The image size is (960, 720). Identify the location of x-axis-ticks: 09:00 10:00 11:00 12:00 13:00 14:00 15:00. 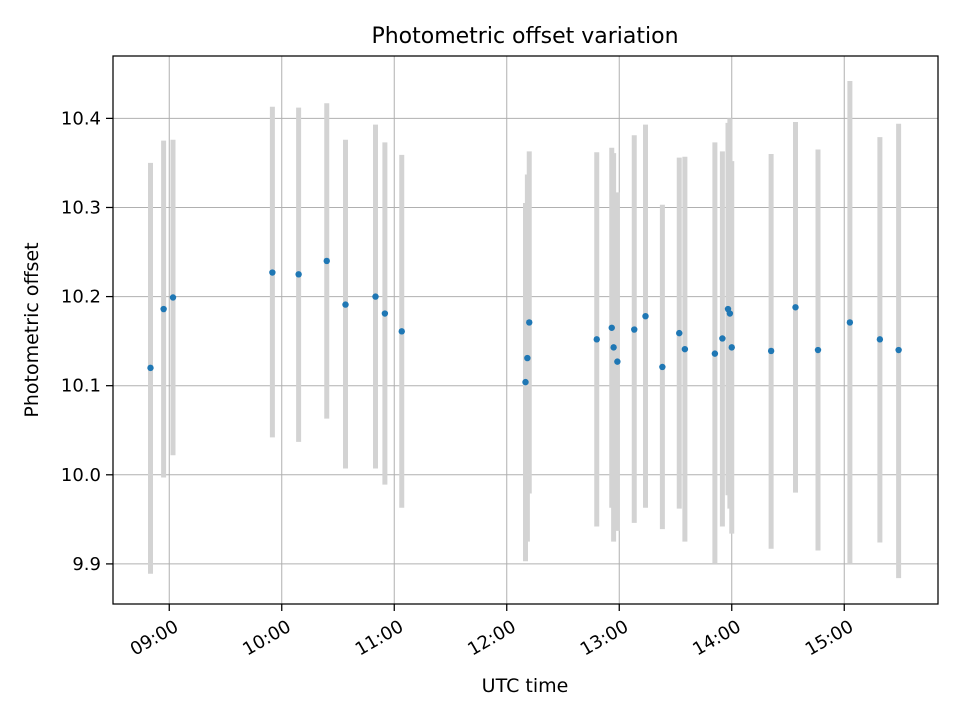
(492, 632).